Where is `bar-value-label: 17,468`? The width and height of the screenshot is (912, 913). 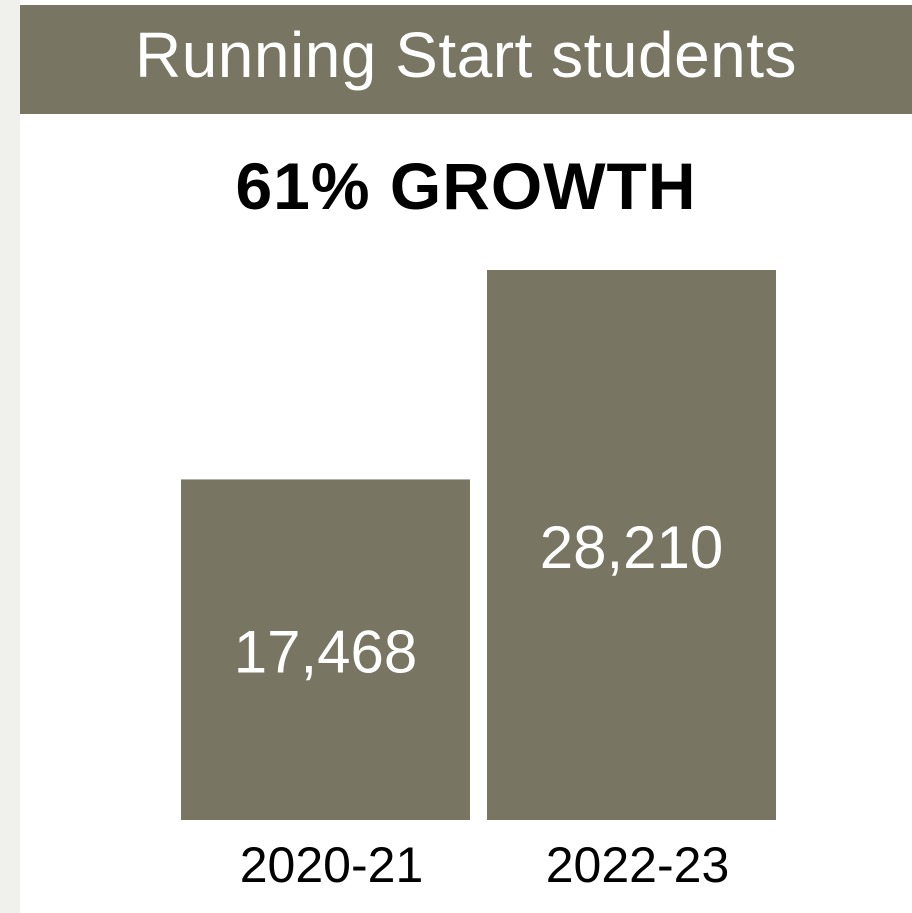
bar-value-label: 17,468 is located at coordinates (326, 652).